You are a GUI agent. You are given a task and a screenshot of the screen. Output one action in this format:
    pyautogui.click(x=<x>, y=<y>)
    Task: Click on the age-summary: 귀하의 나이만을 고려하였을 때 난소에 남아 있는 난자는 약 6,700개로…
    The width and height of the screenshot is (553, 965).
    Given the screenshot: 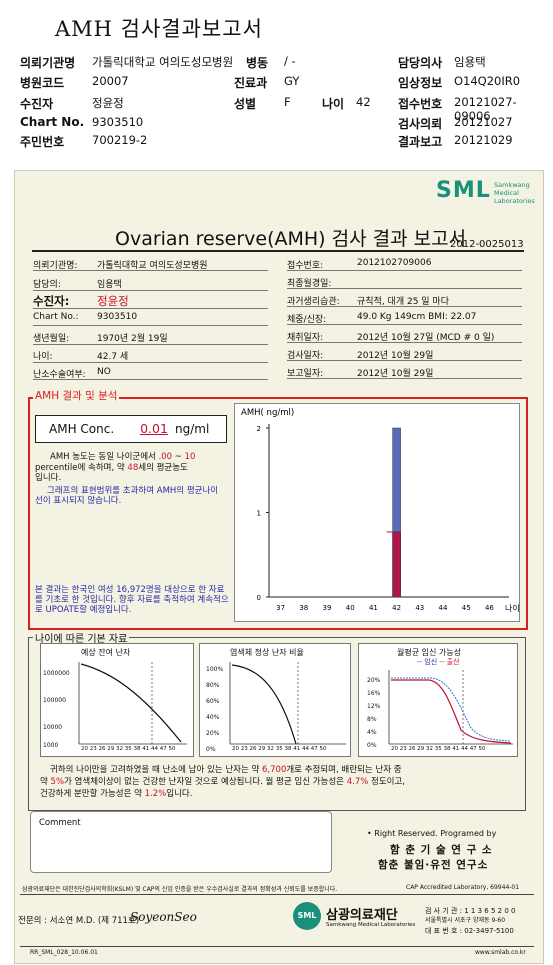 What is the action you would take?
    pyautogui.click(x=285, y=770)
    